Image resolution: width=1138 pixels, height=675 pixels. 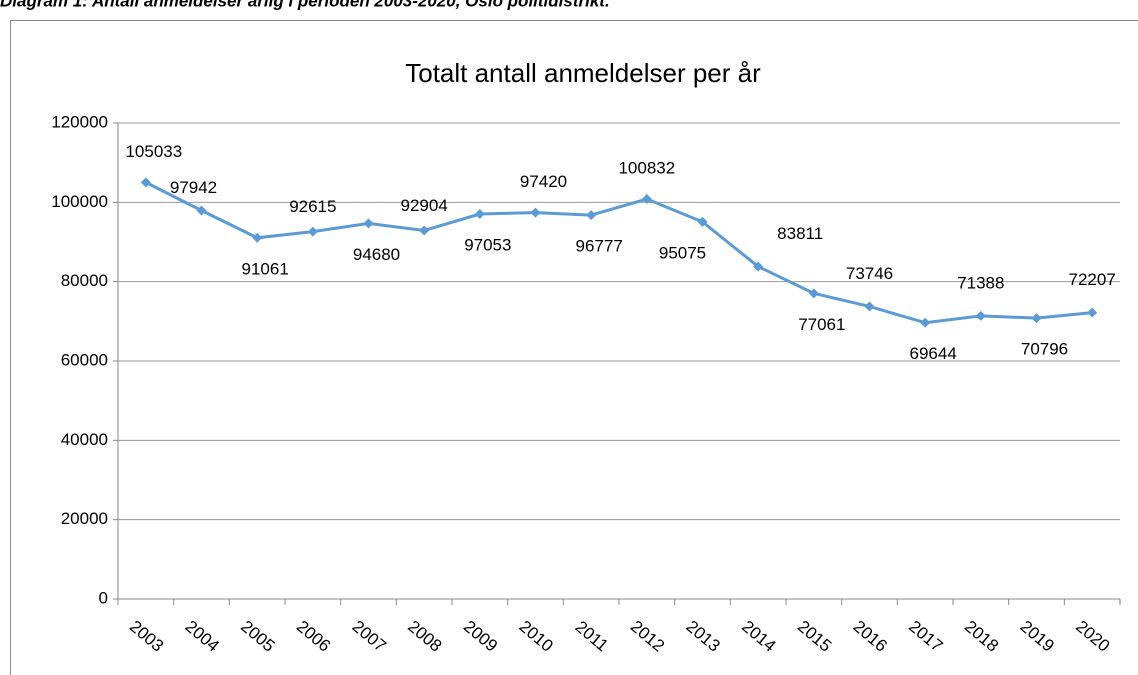 I want to click on data-label: 95075, so click(x=682, y=252).